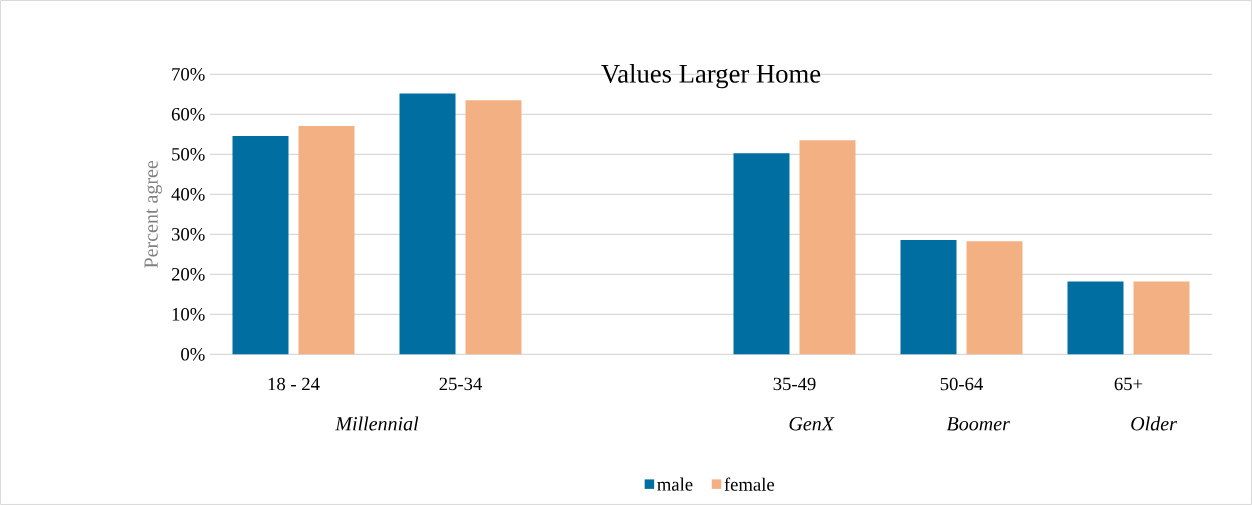 This screenshot has width=1252, height=505. What do you see at coordinates (1154, 423) in the screenshot?
I see `text: Older` at bounding box center [1154, 423].